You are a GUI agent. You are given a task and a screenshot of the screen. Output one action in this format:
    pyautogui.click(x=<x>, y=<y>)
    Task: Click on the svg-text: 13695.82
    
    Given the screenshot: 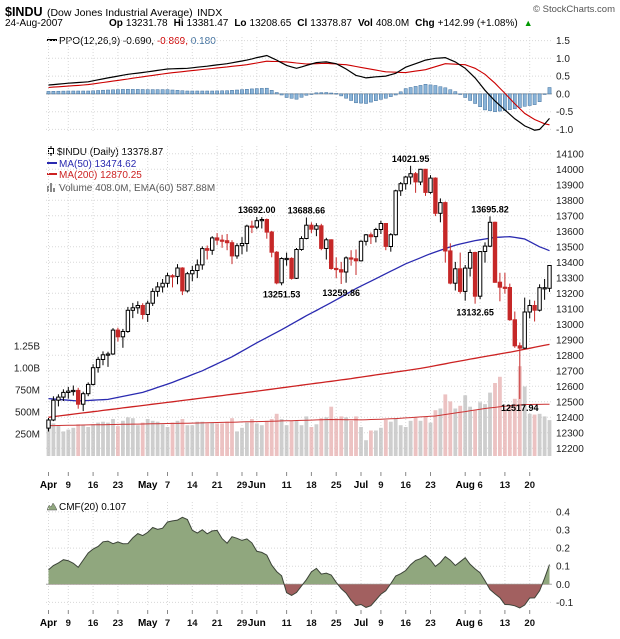 What is the action you would take?
    pyautogui.click(x=490, y=209)
    